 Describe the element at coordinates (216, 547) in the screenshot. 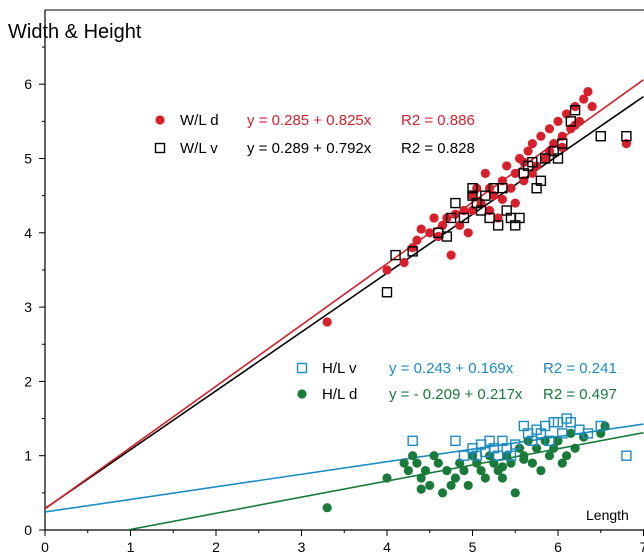

I see `x-tick-label: 2` at that location.